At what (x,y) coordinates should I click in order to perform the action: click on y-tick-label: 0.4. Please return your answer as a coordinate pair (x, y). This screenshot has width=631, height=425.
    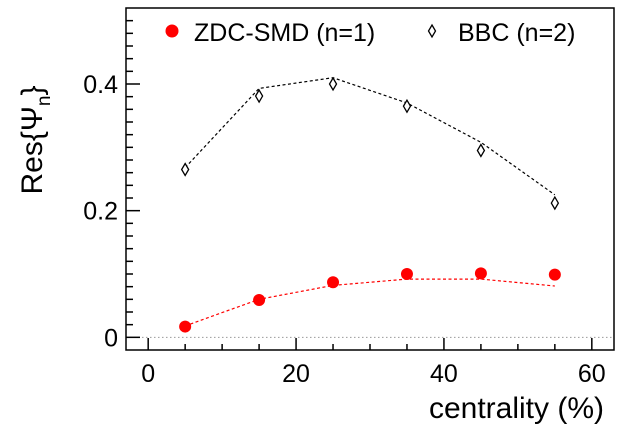
    Looking at the image, I should click on (100, 85).